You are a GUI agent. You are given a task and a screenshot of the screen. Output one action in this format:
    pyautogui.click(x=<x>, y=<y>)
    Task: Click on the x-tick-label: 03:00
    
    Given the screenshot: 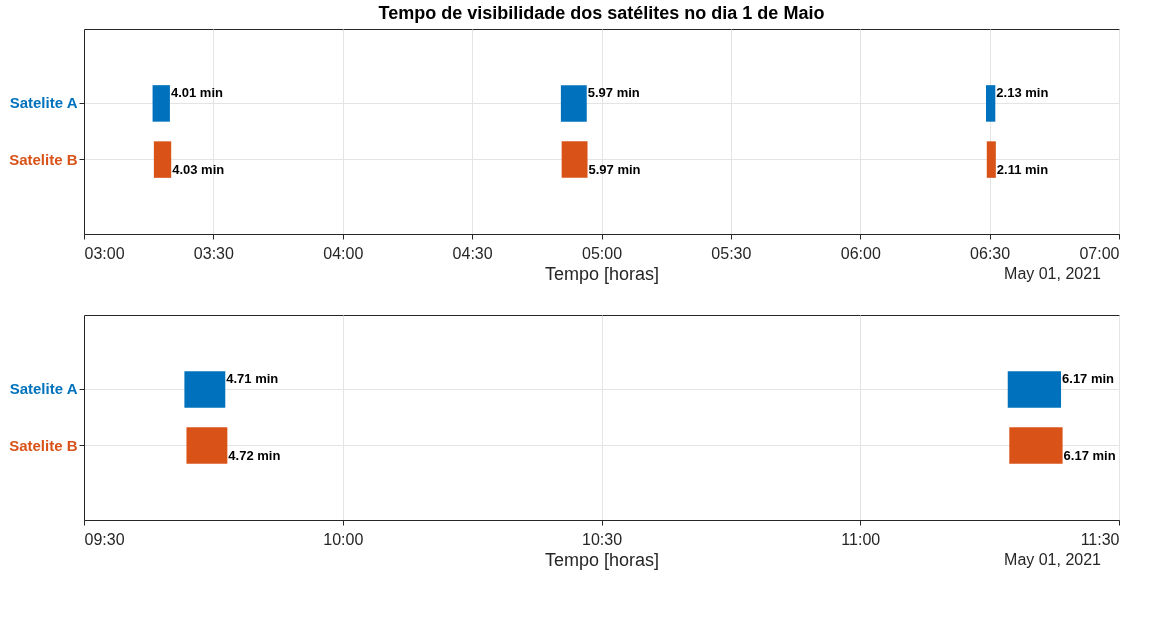 What is the action you would take?
    pyautogui.click(x=104, y=253)
    